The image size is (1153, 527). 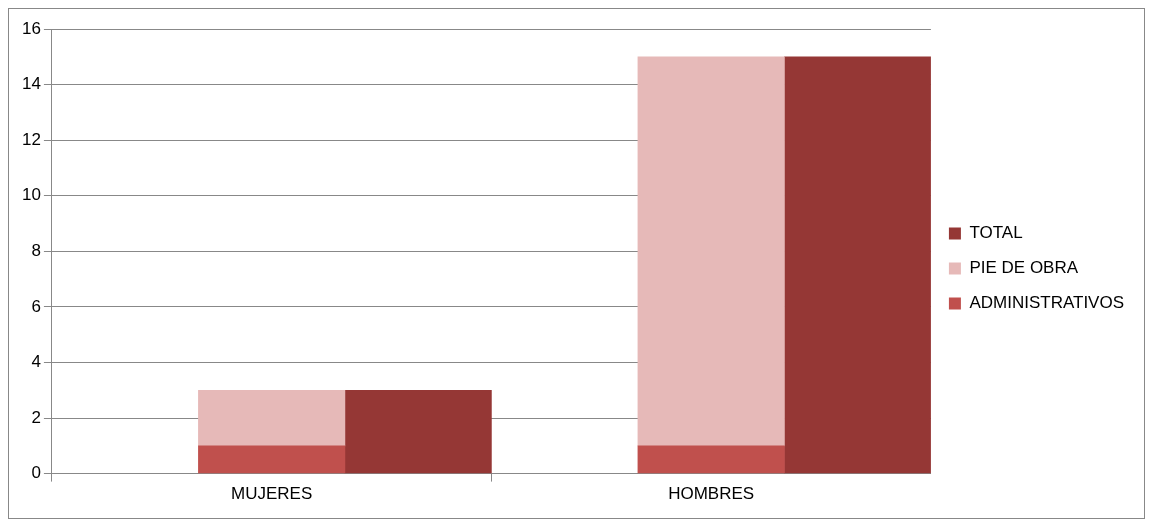 What do you see at coordinates (31, 28) in the screenshot?
I see `y-tick-label: 16` at bounding box center [31, 28].